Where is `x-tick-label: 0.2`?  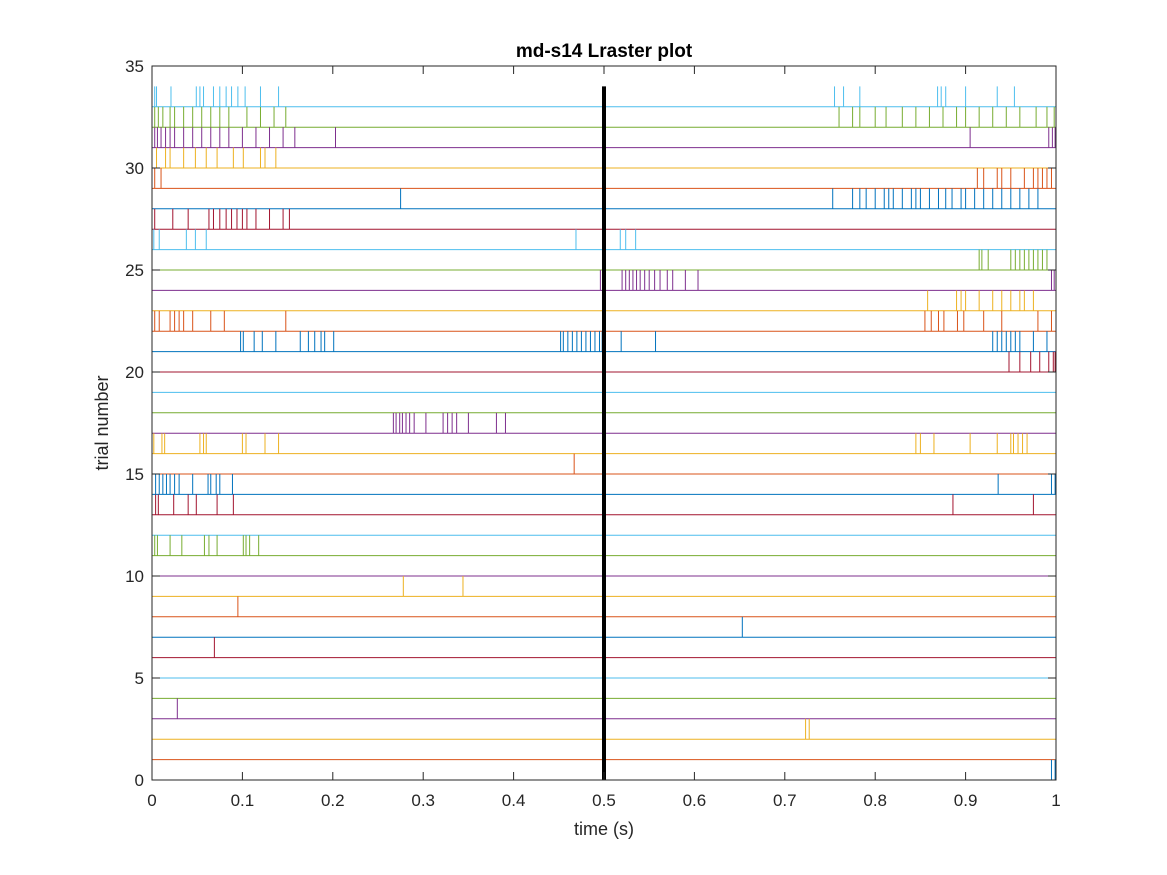
x-tick-label: 0.2 is located at coordinates (333, 800).